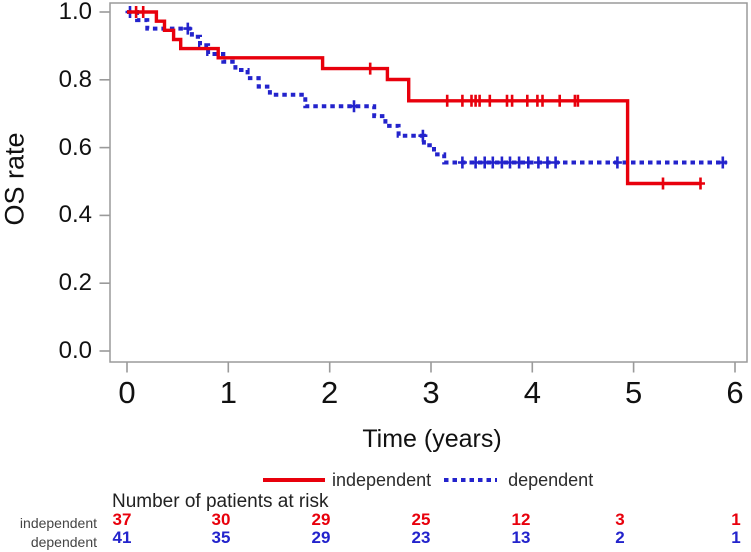 This screenshot has height=552, width=751. I want to click on y-tick-label: 0.4, so click(75, 215).